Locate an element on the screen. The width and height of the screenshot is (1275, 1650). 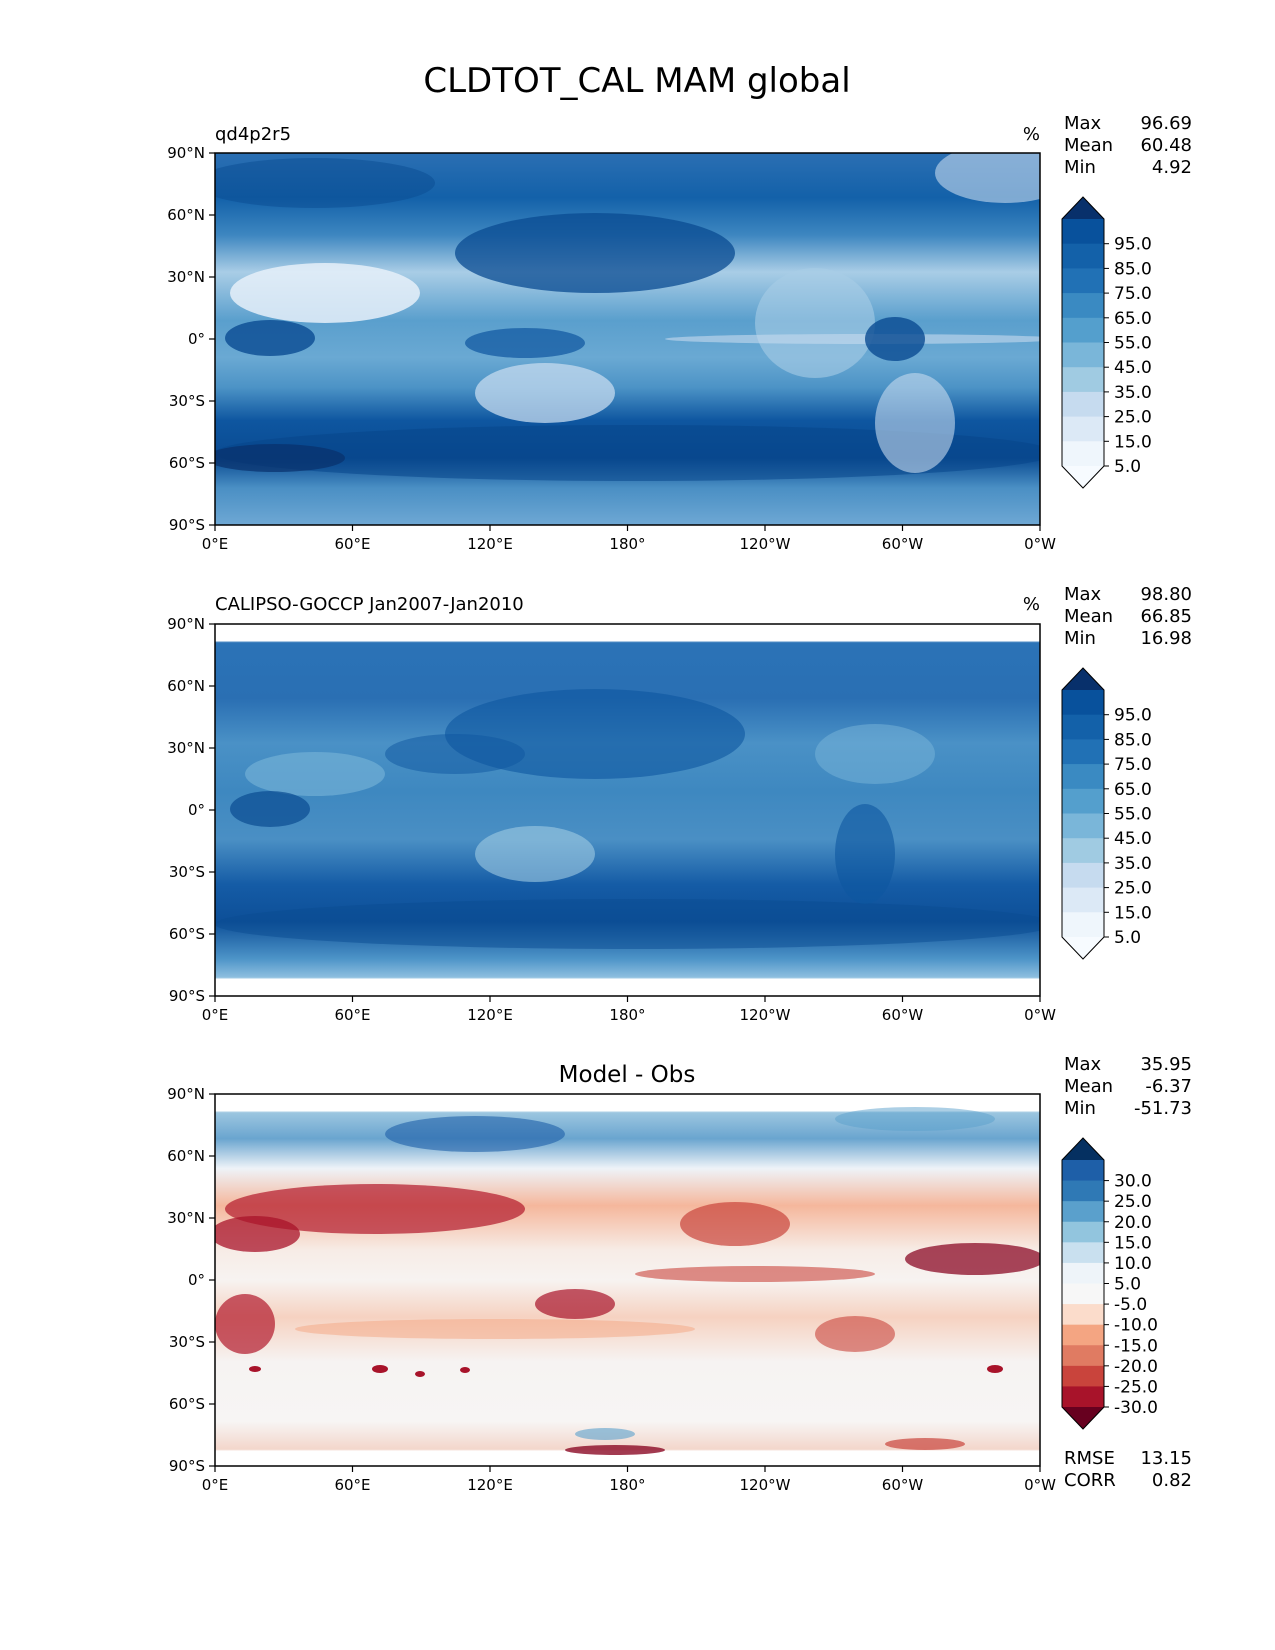
stat-value: 4.92 is located at coordinates (1172, 167).